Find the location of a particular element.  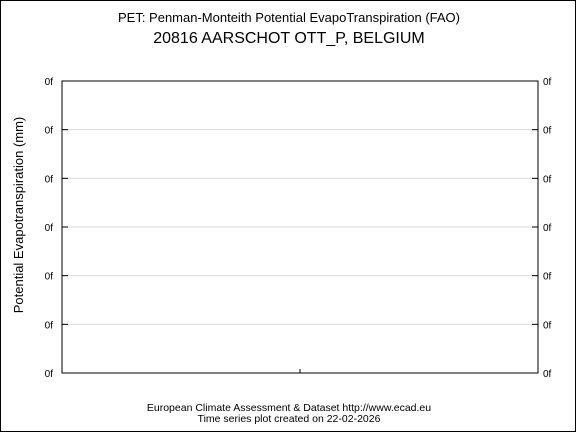

y-tick-labels-left: 0f 0f 0f 0f 0f 0f 0f is located at coordinates (49, 228).